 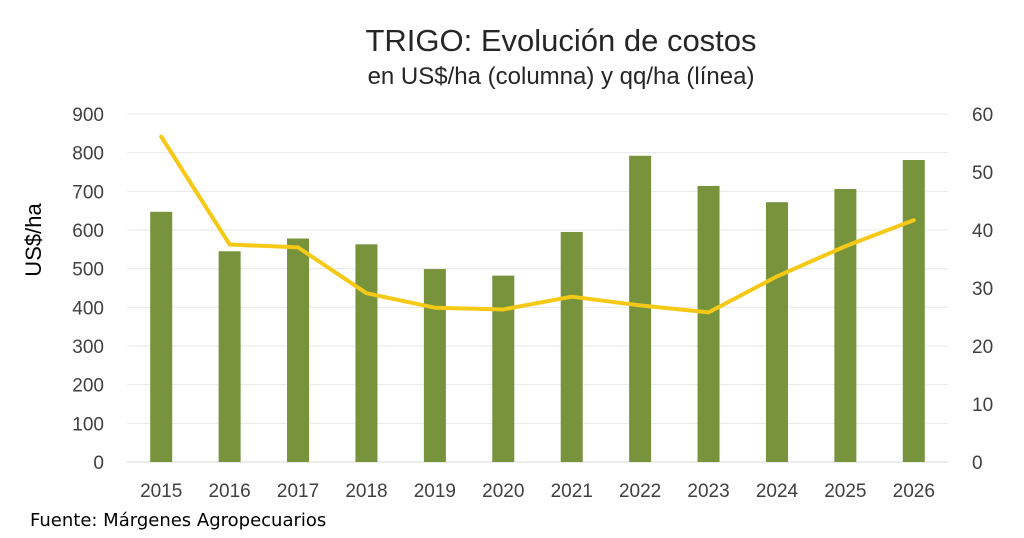 What do you see at coordinates (503, 491) in the screenshot?
I see `x-tick-label: 2020` at bounding box center [503, 491].